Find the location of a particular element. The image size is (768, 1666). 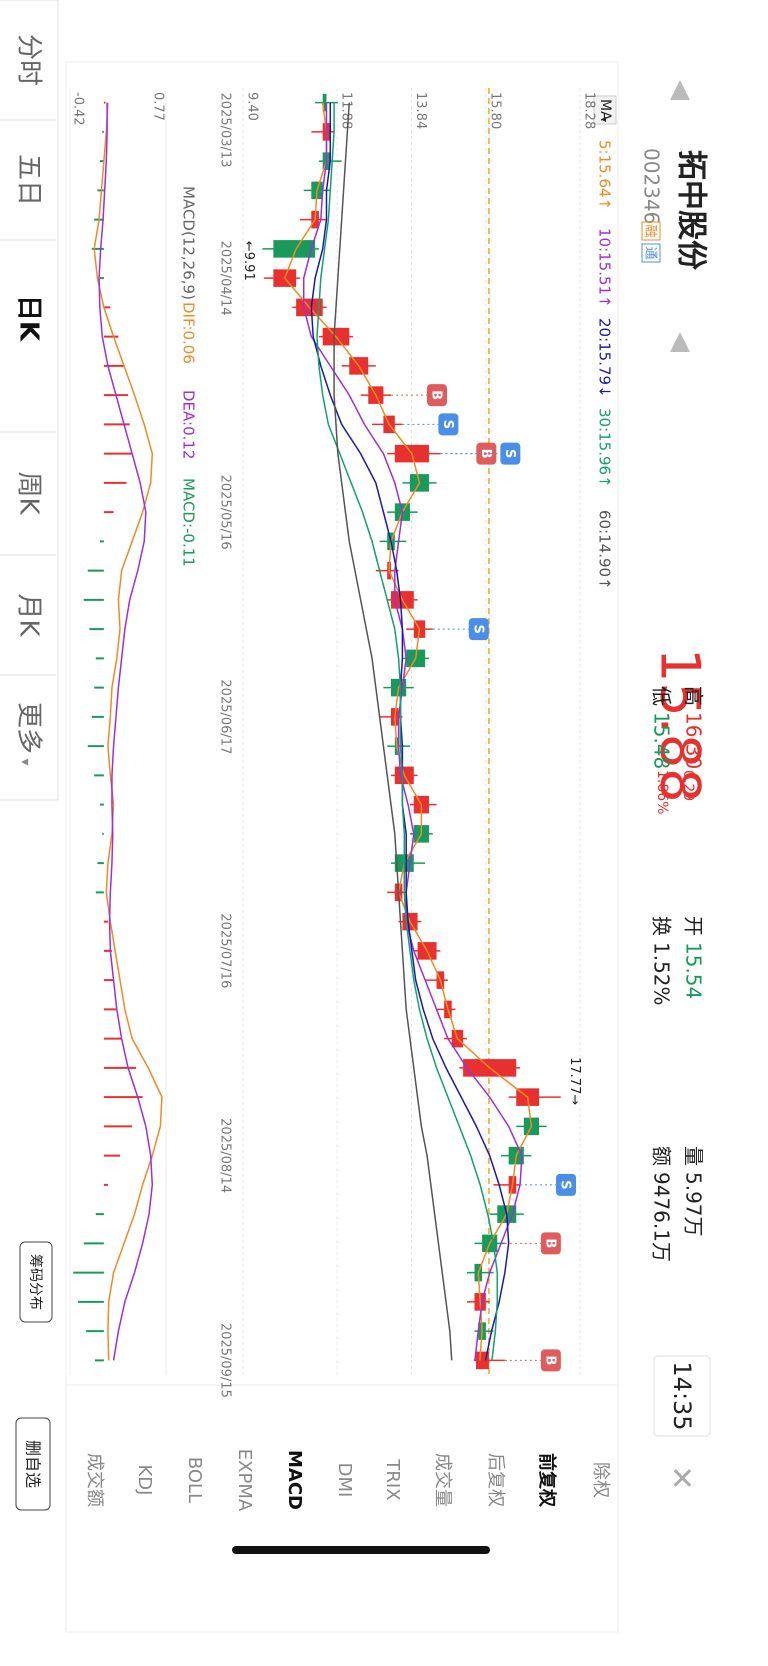

x-tick-label: 2025/09/15 is located at coordinates (225, 1360).